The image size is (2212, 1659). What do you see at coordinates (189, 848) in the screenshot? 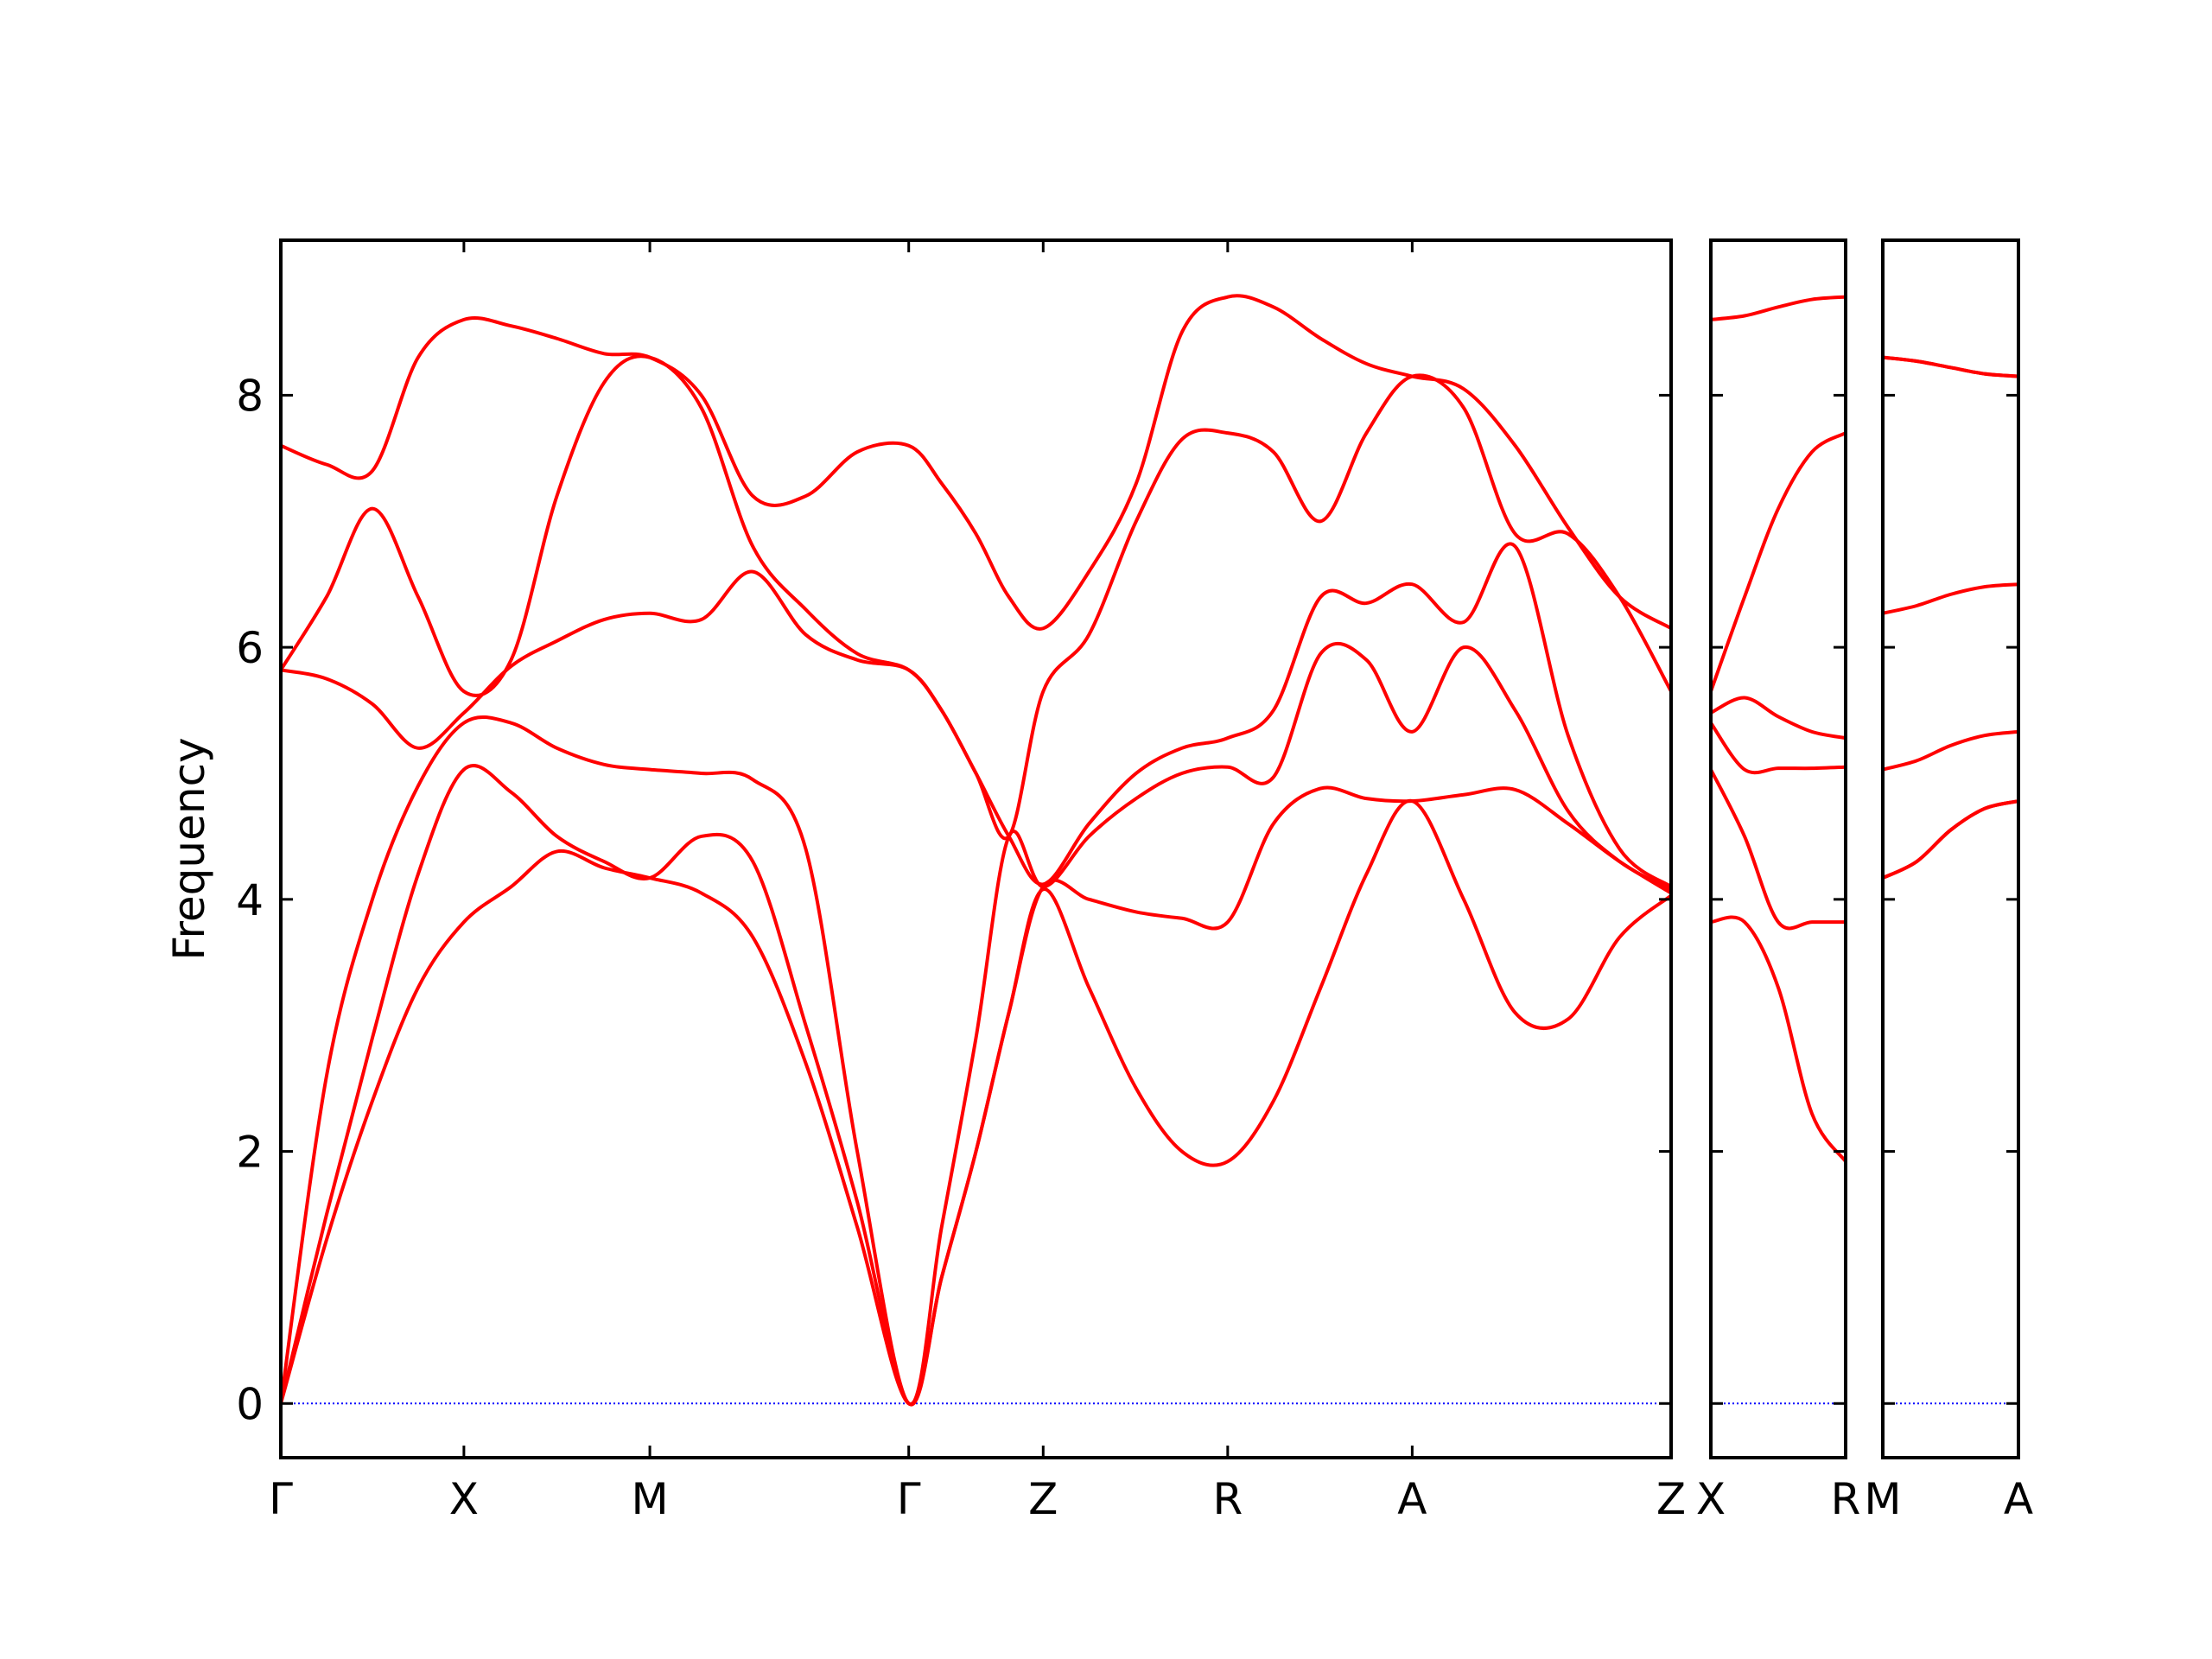
I see `y-axis-label: Frequency` at bounding box center [189, 848].